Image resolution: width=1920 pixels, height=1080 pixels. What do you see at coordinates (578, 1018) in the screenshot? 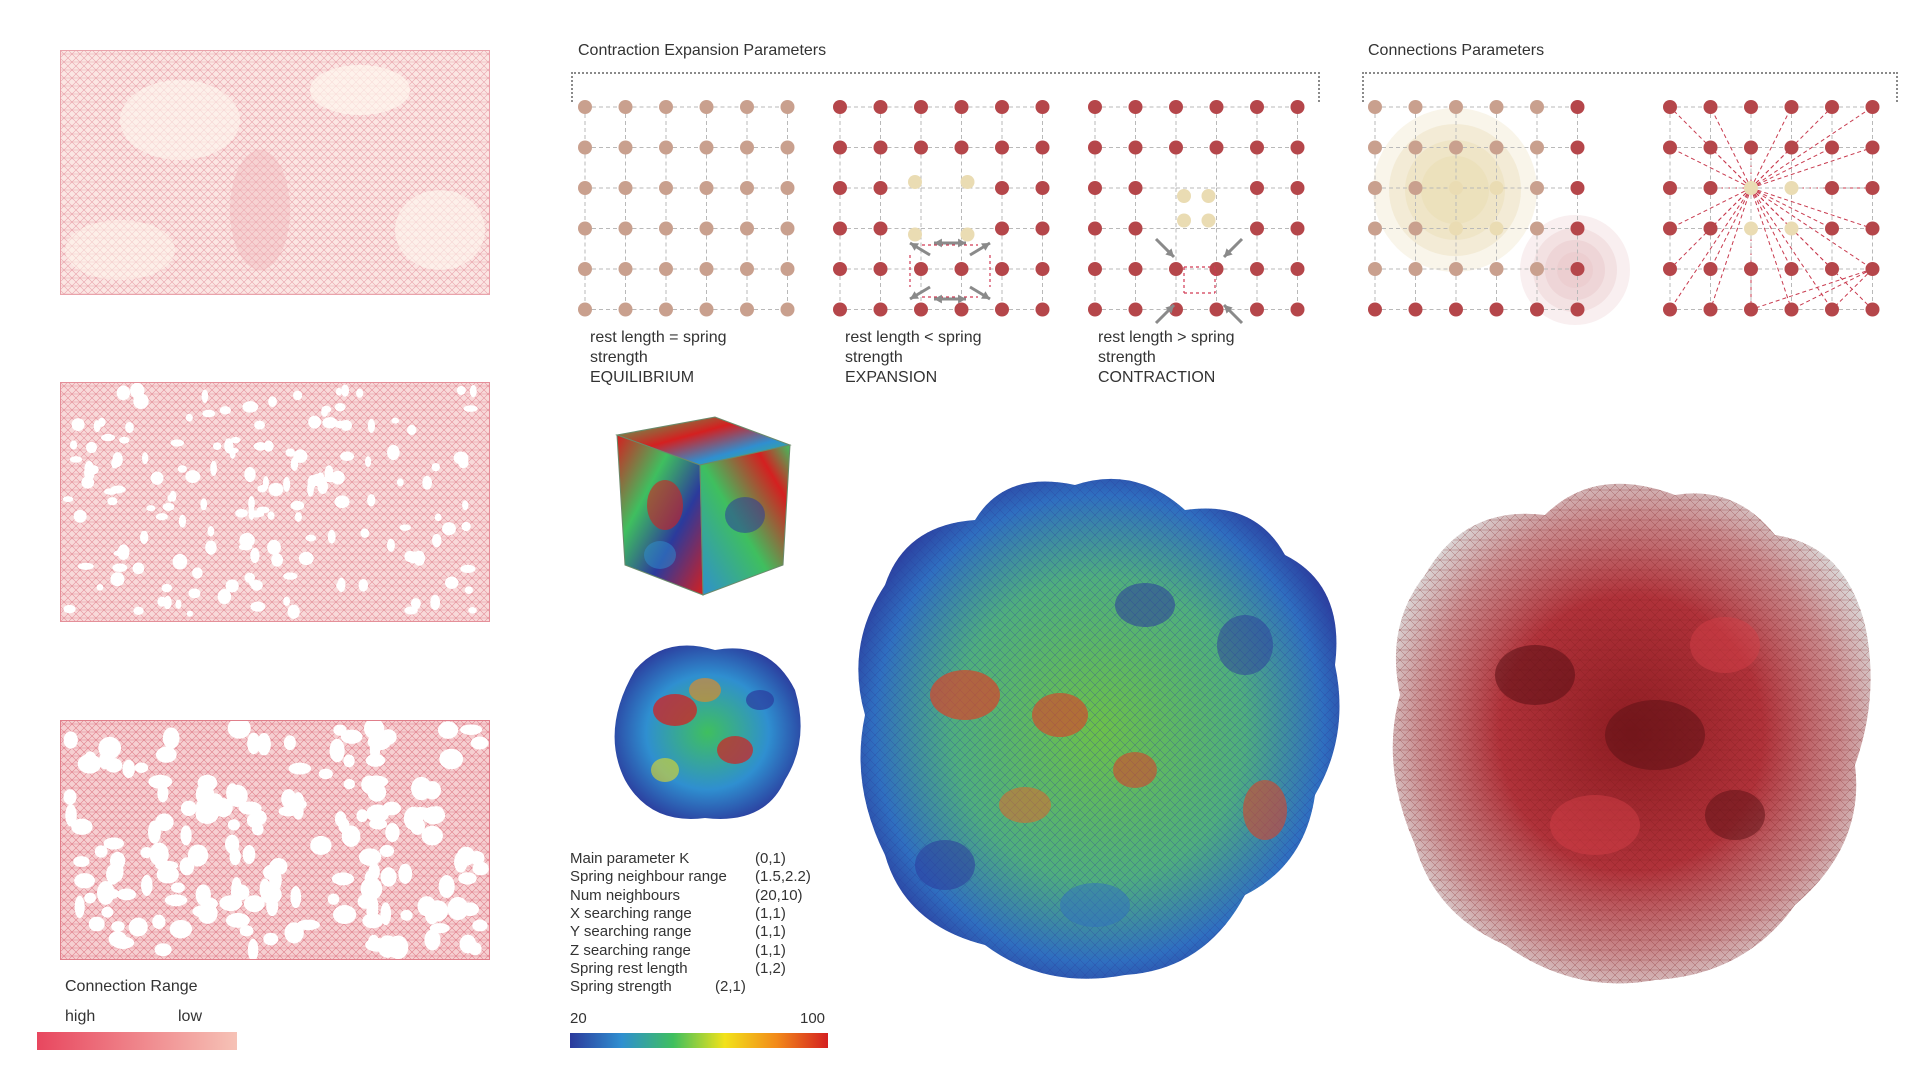
I see `color-scale-min: 20` at bounding box center [578, 1018].